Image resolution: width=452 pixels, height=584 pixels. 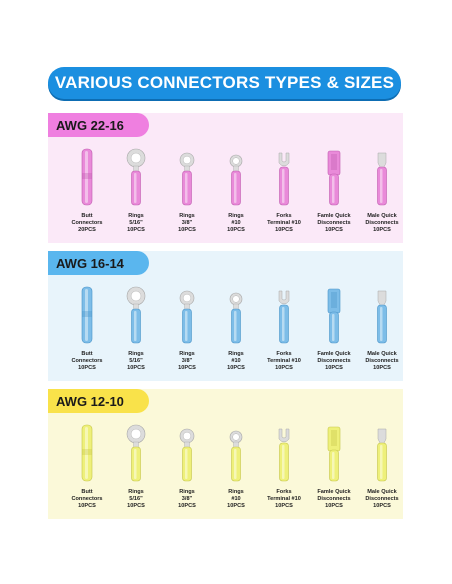 I want to click on connector-label-line2: Terminal #10, so click(x=284, y=361).